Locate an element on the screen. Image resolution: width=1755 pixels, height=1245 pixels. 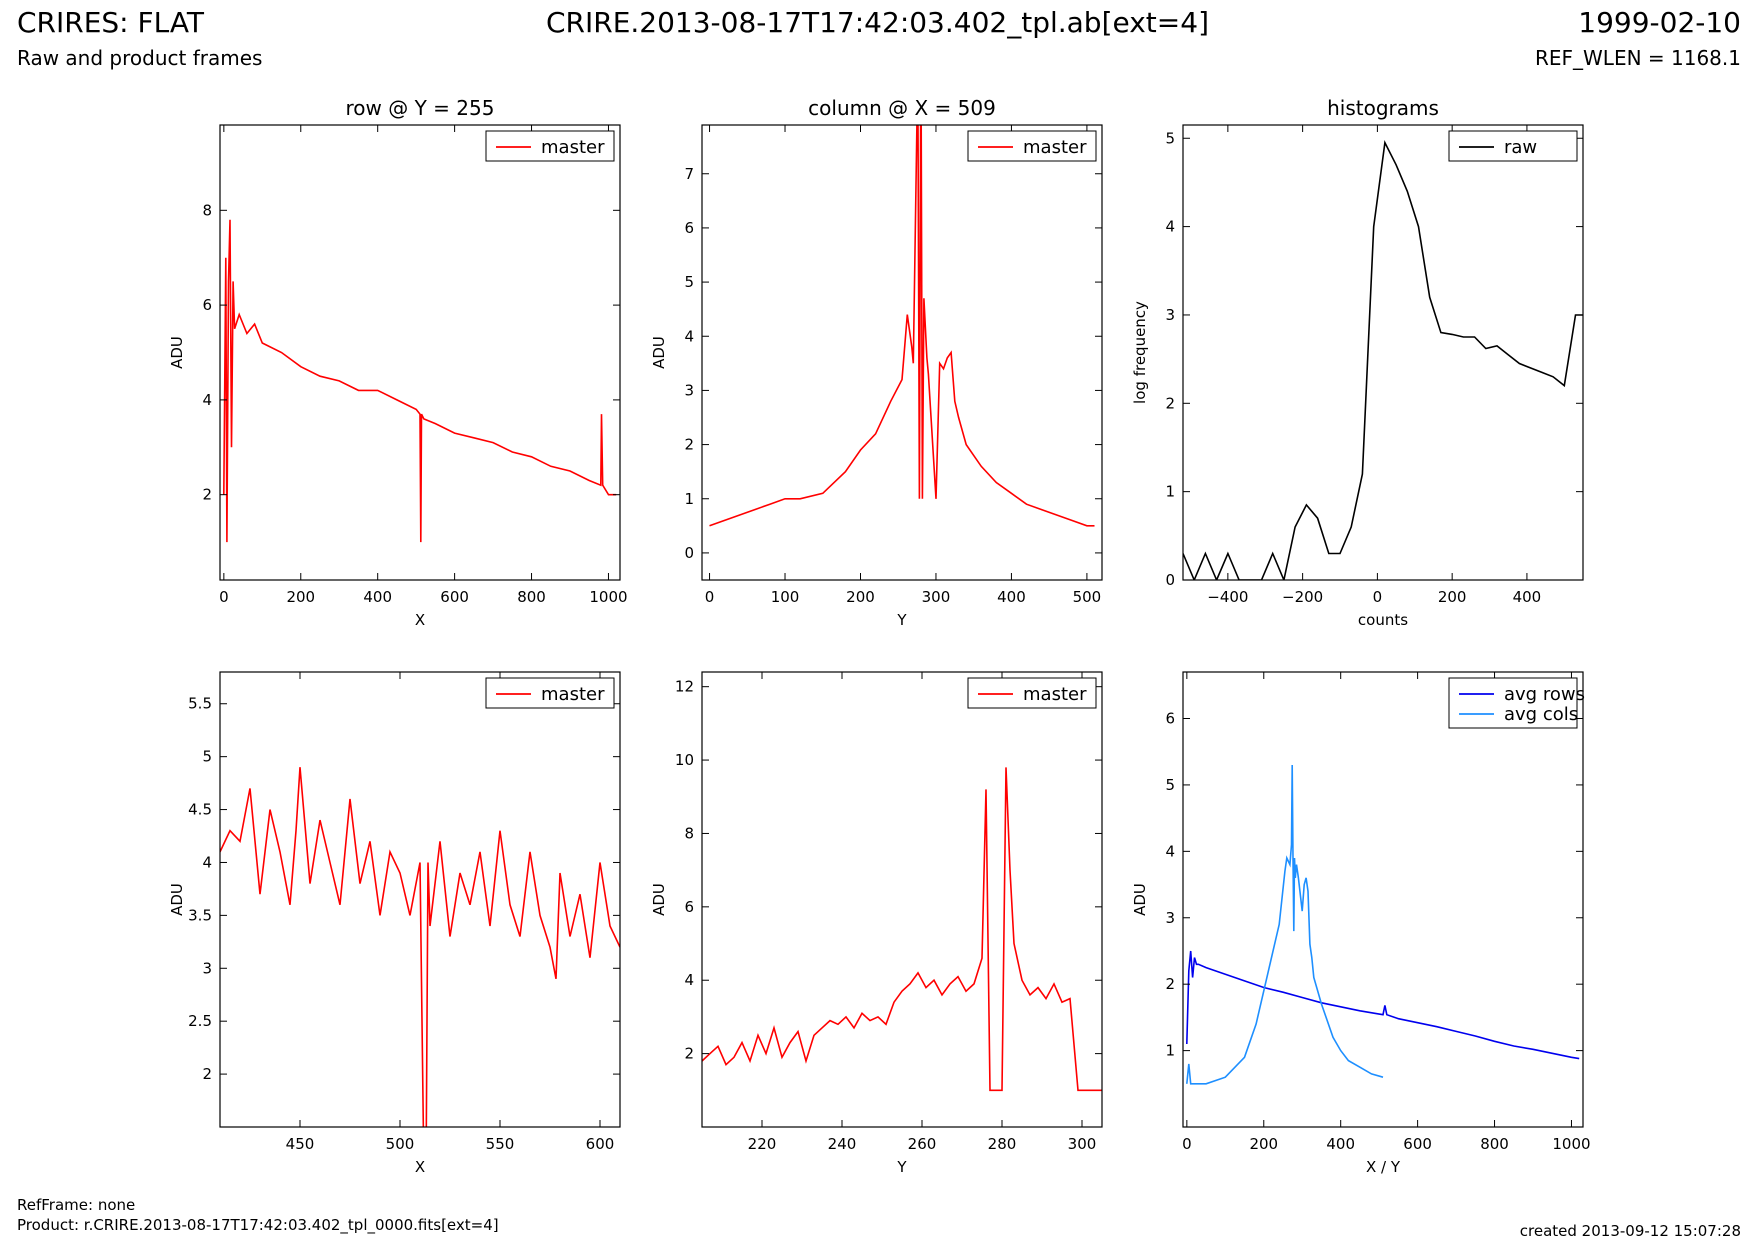
legend-label: avg rows is located at coordinates (1544, 694).